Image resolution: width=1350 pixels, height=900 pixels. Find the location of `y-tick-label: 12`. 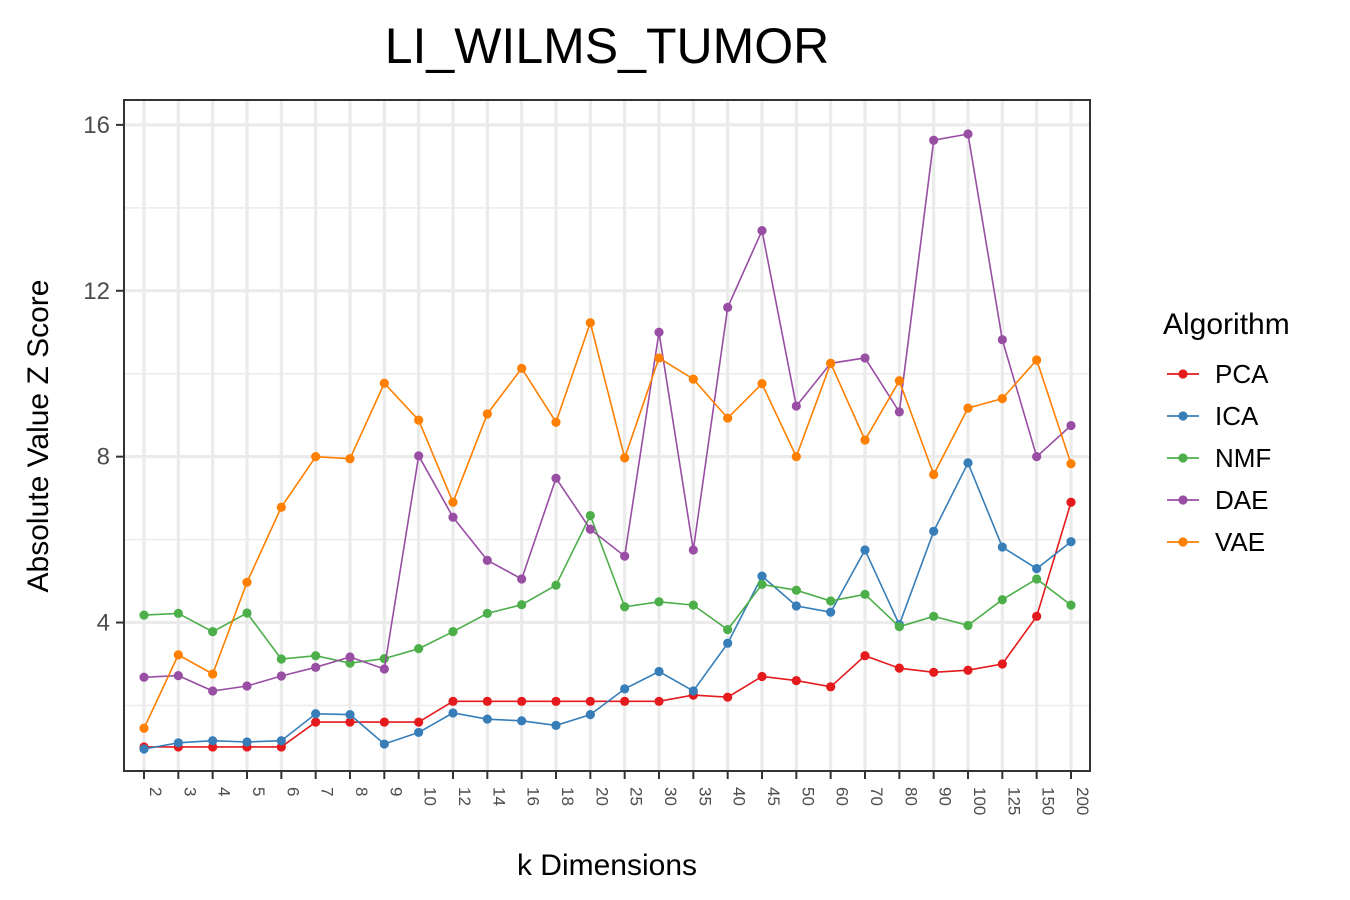

y-tick-label: 12 is located at coordinates (96, 291).